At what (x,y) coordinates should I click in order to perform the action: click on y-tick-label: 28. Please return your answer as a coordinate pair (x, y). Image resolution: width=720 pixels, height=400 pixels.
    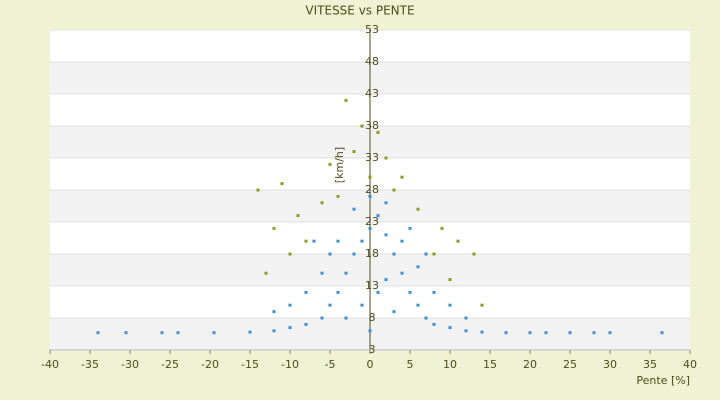
    Looking at the image, I should click on (372, 189).